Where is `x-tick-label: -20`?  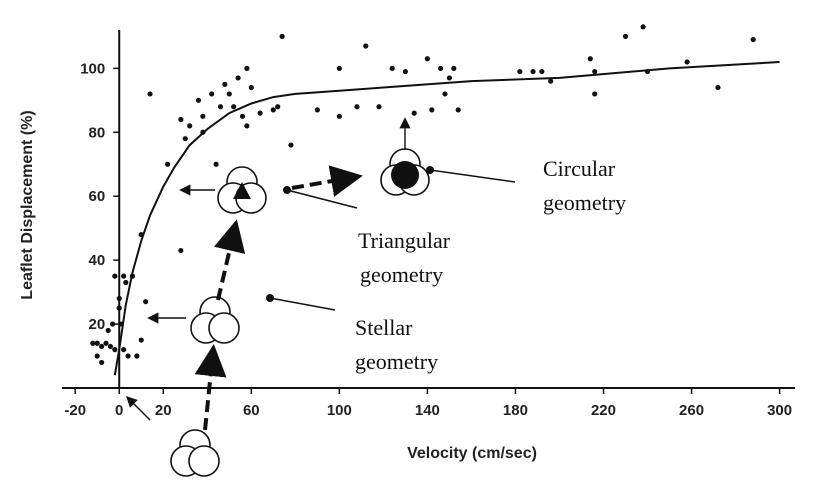
x-tick-label: -20 is located at coordinates (75, 410).